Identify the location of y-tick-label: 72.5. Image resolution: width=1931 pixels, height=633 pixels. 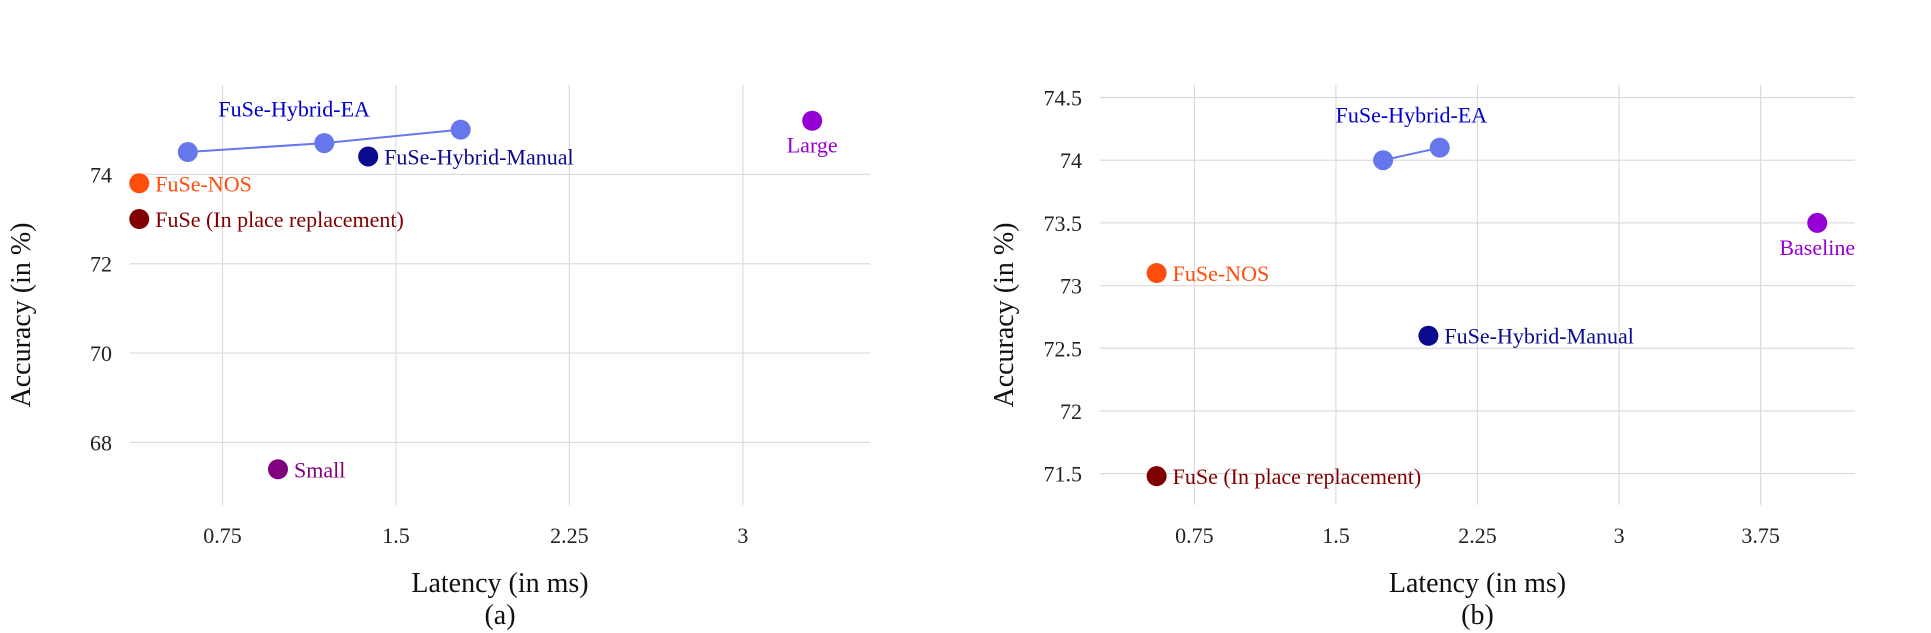
(1063, 348).